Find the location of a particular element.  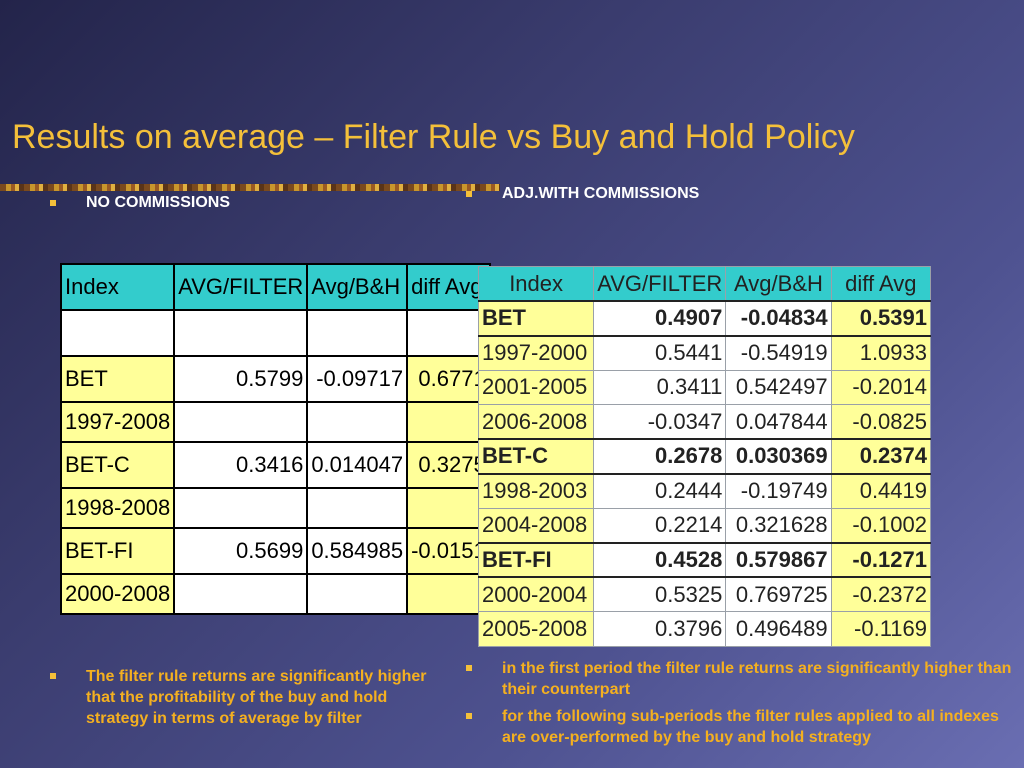

table-cell: 0.769725 is located at coordinates (778, 594).